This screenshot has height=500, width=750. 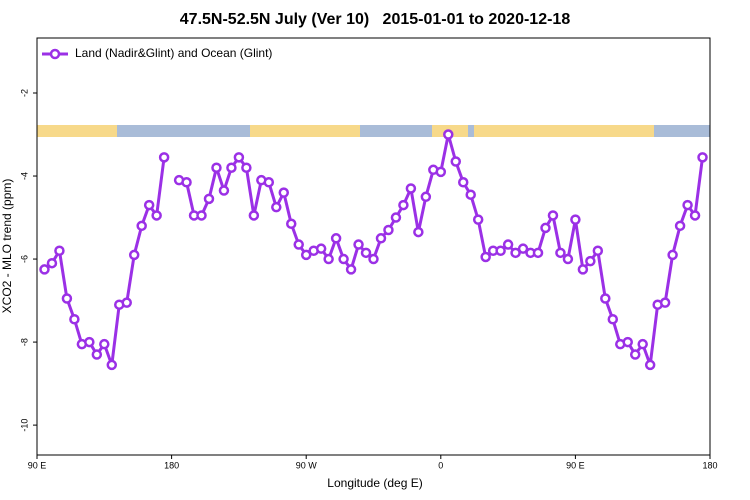 I want to click on legend-marker, so click(x=55, y=54).